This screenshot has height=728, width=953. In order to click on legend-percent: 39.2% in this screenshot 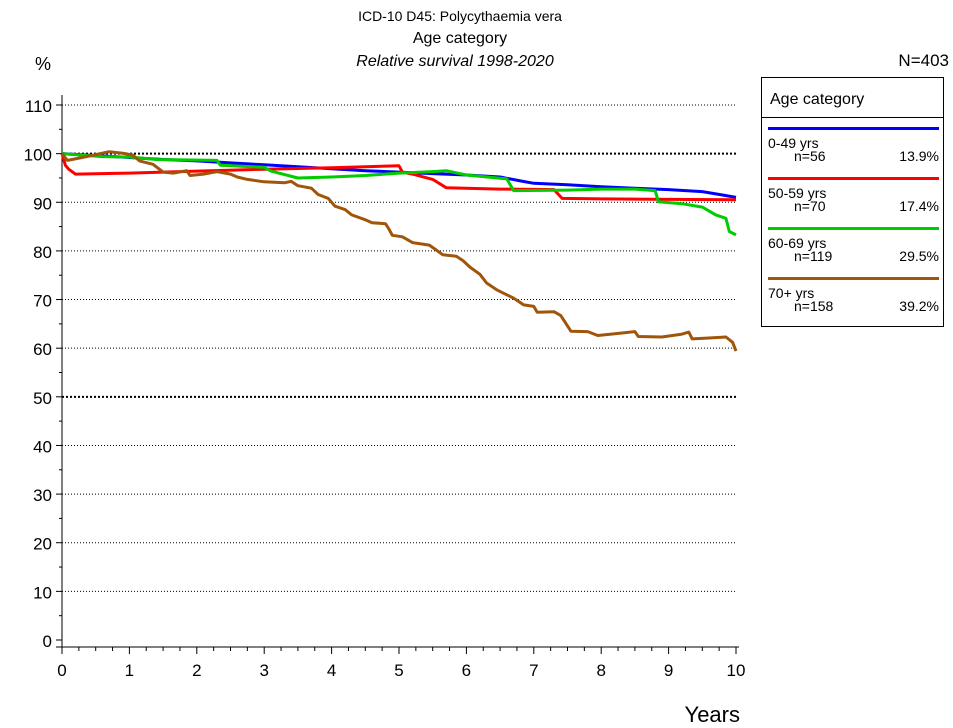, I will do `click(919, 306)`.